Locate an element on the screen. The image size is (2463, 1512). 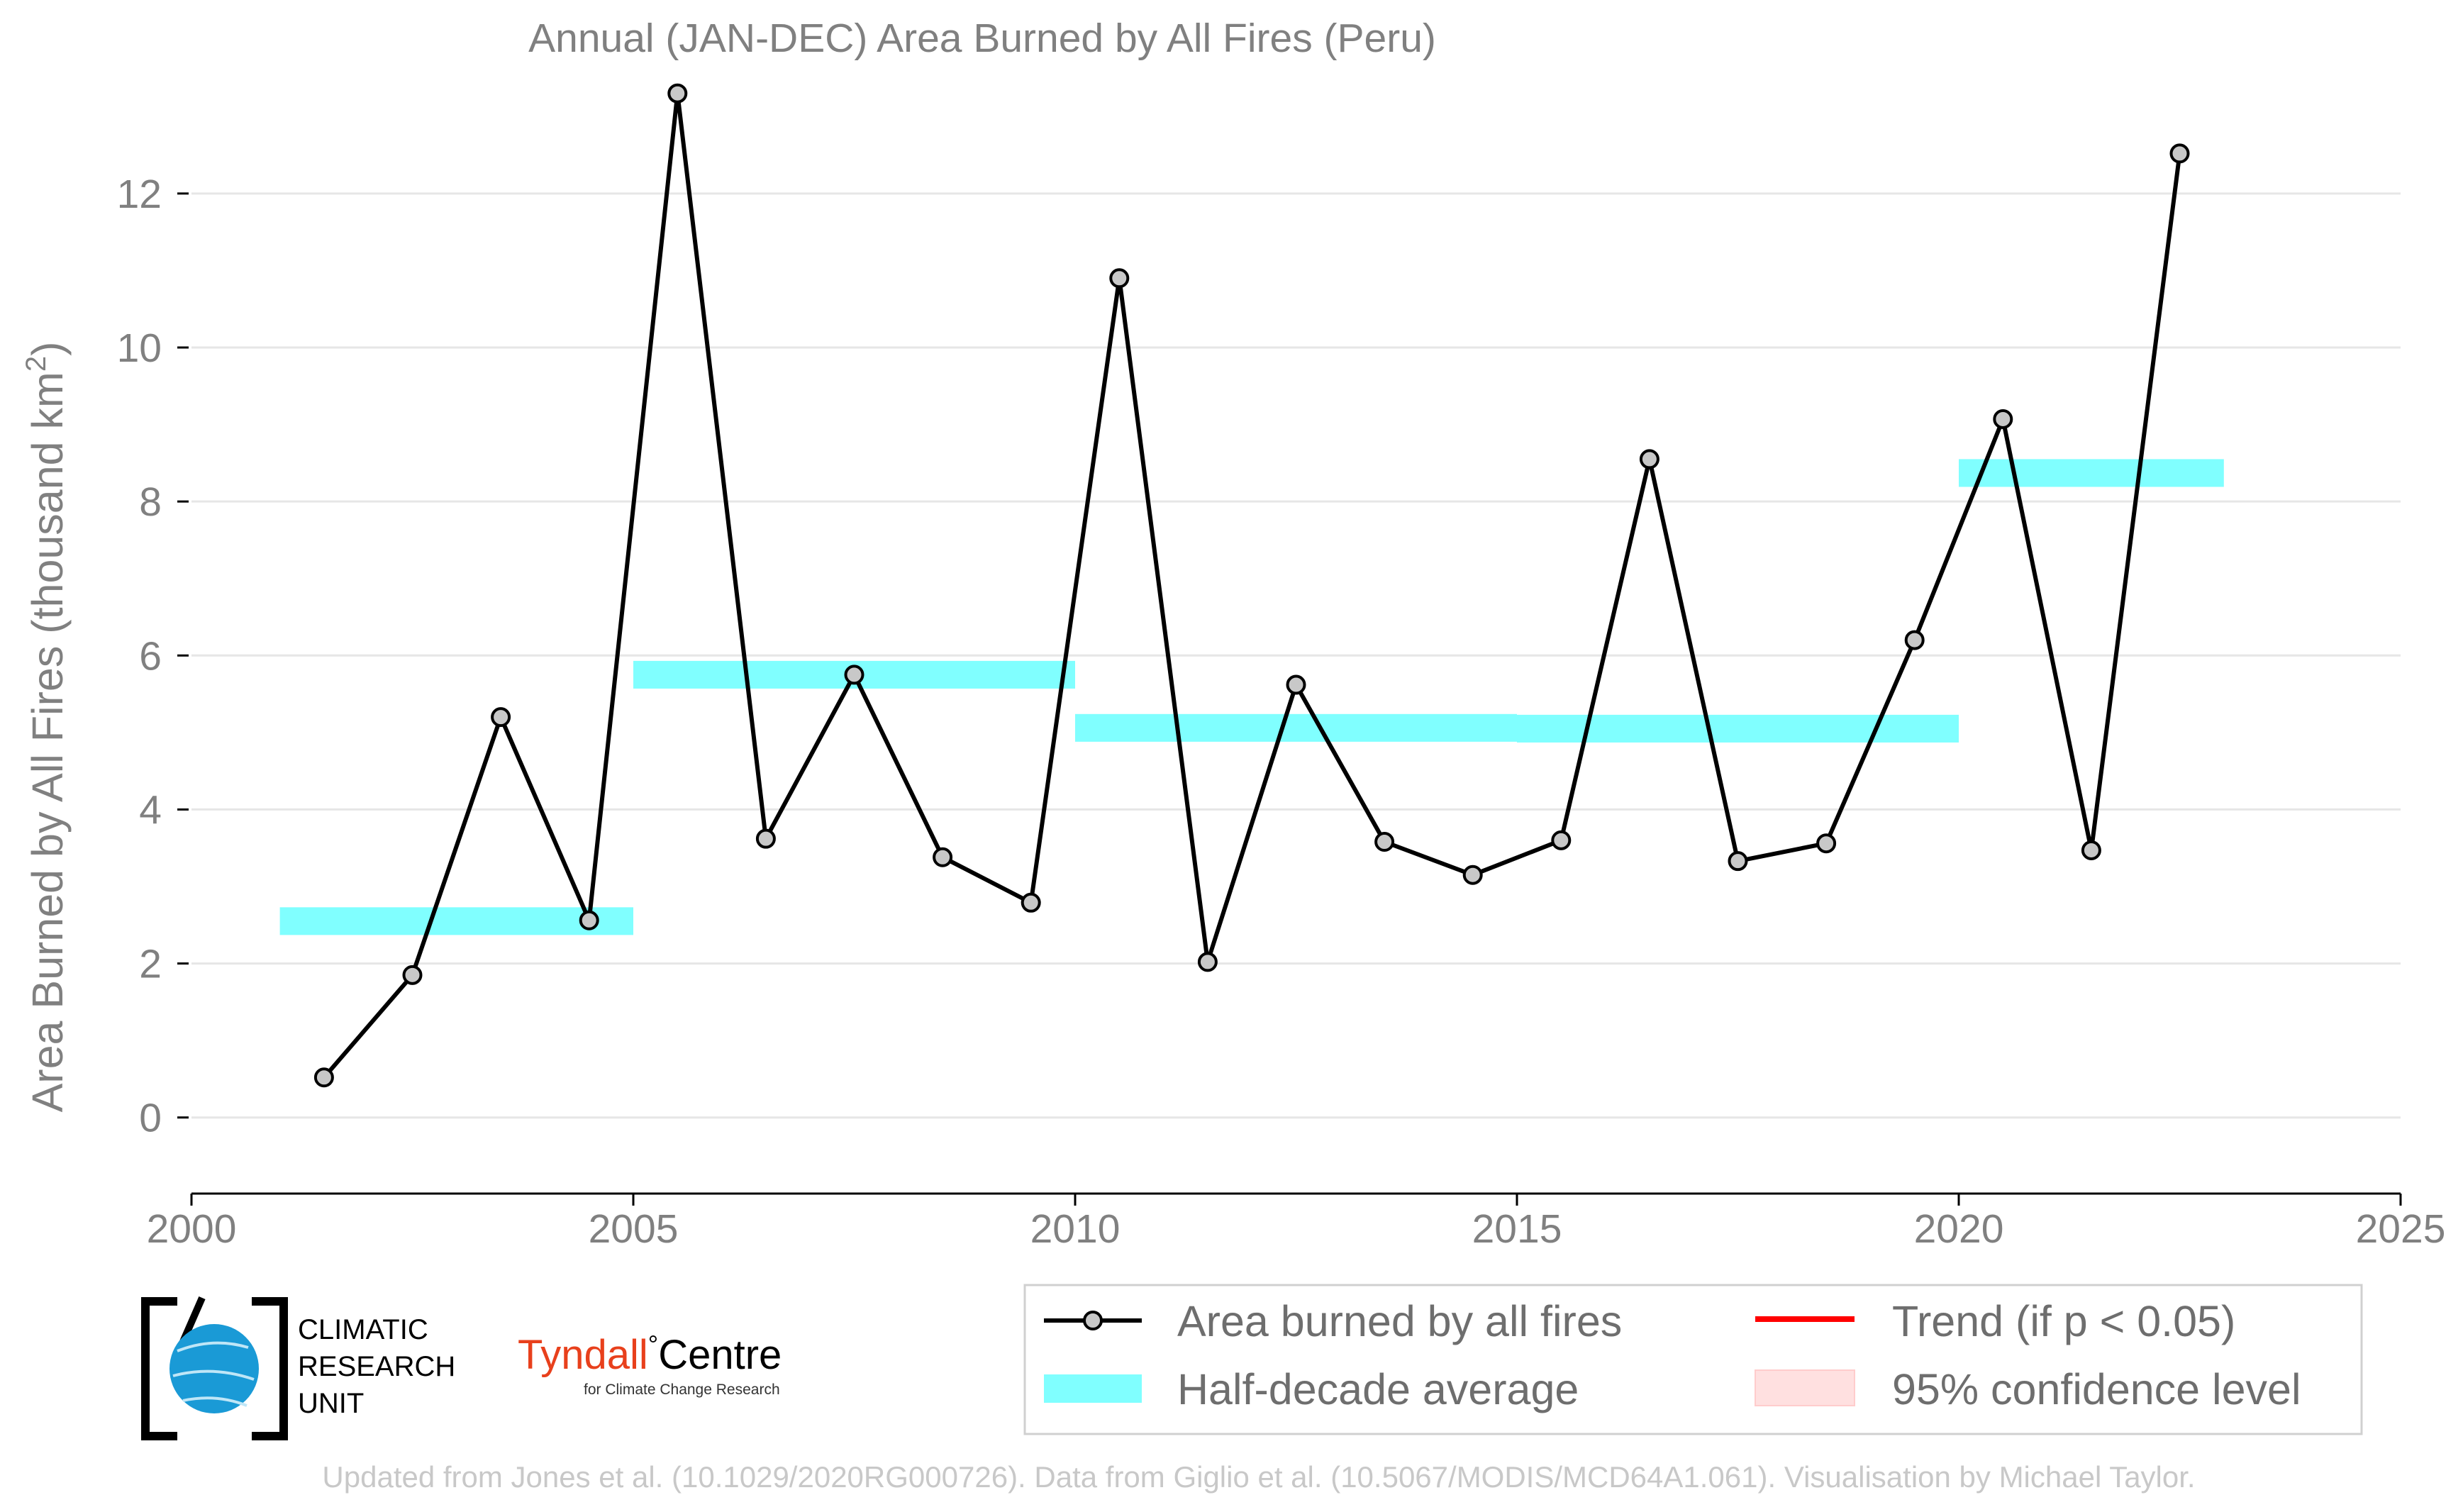
legend-confidence-swatch is located at coordinates (1805, 1387).